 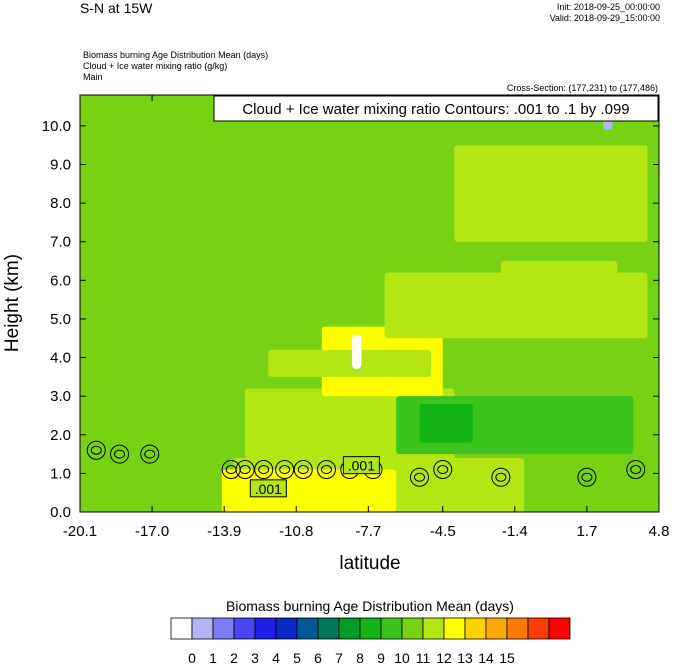 I want to click on init-time: Init: 2018-09-25_00:00:00, so click(x=608, y=7).